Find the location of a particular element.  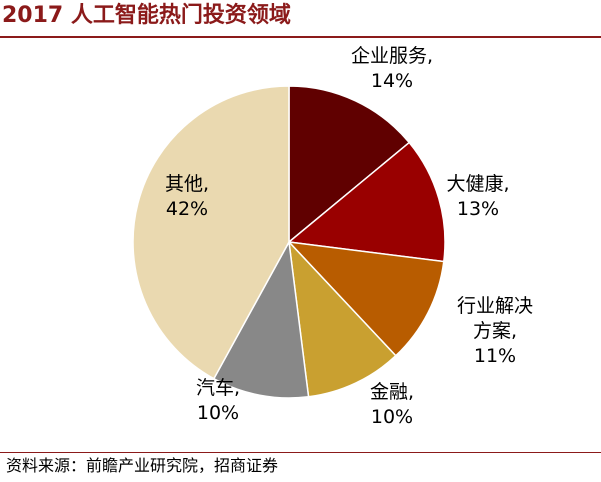

pie-label-1: 企业服务, 14% is located at coordinates (392, 68).